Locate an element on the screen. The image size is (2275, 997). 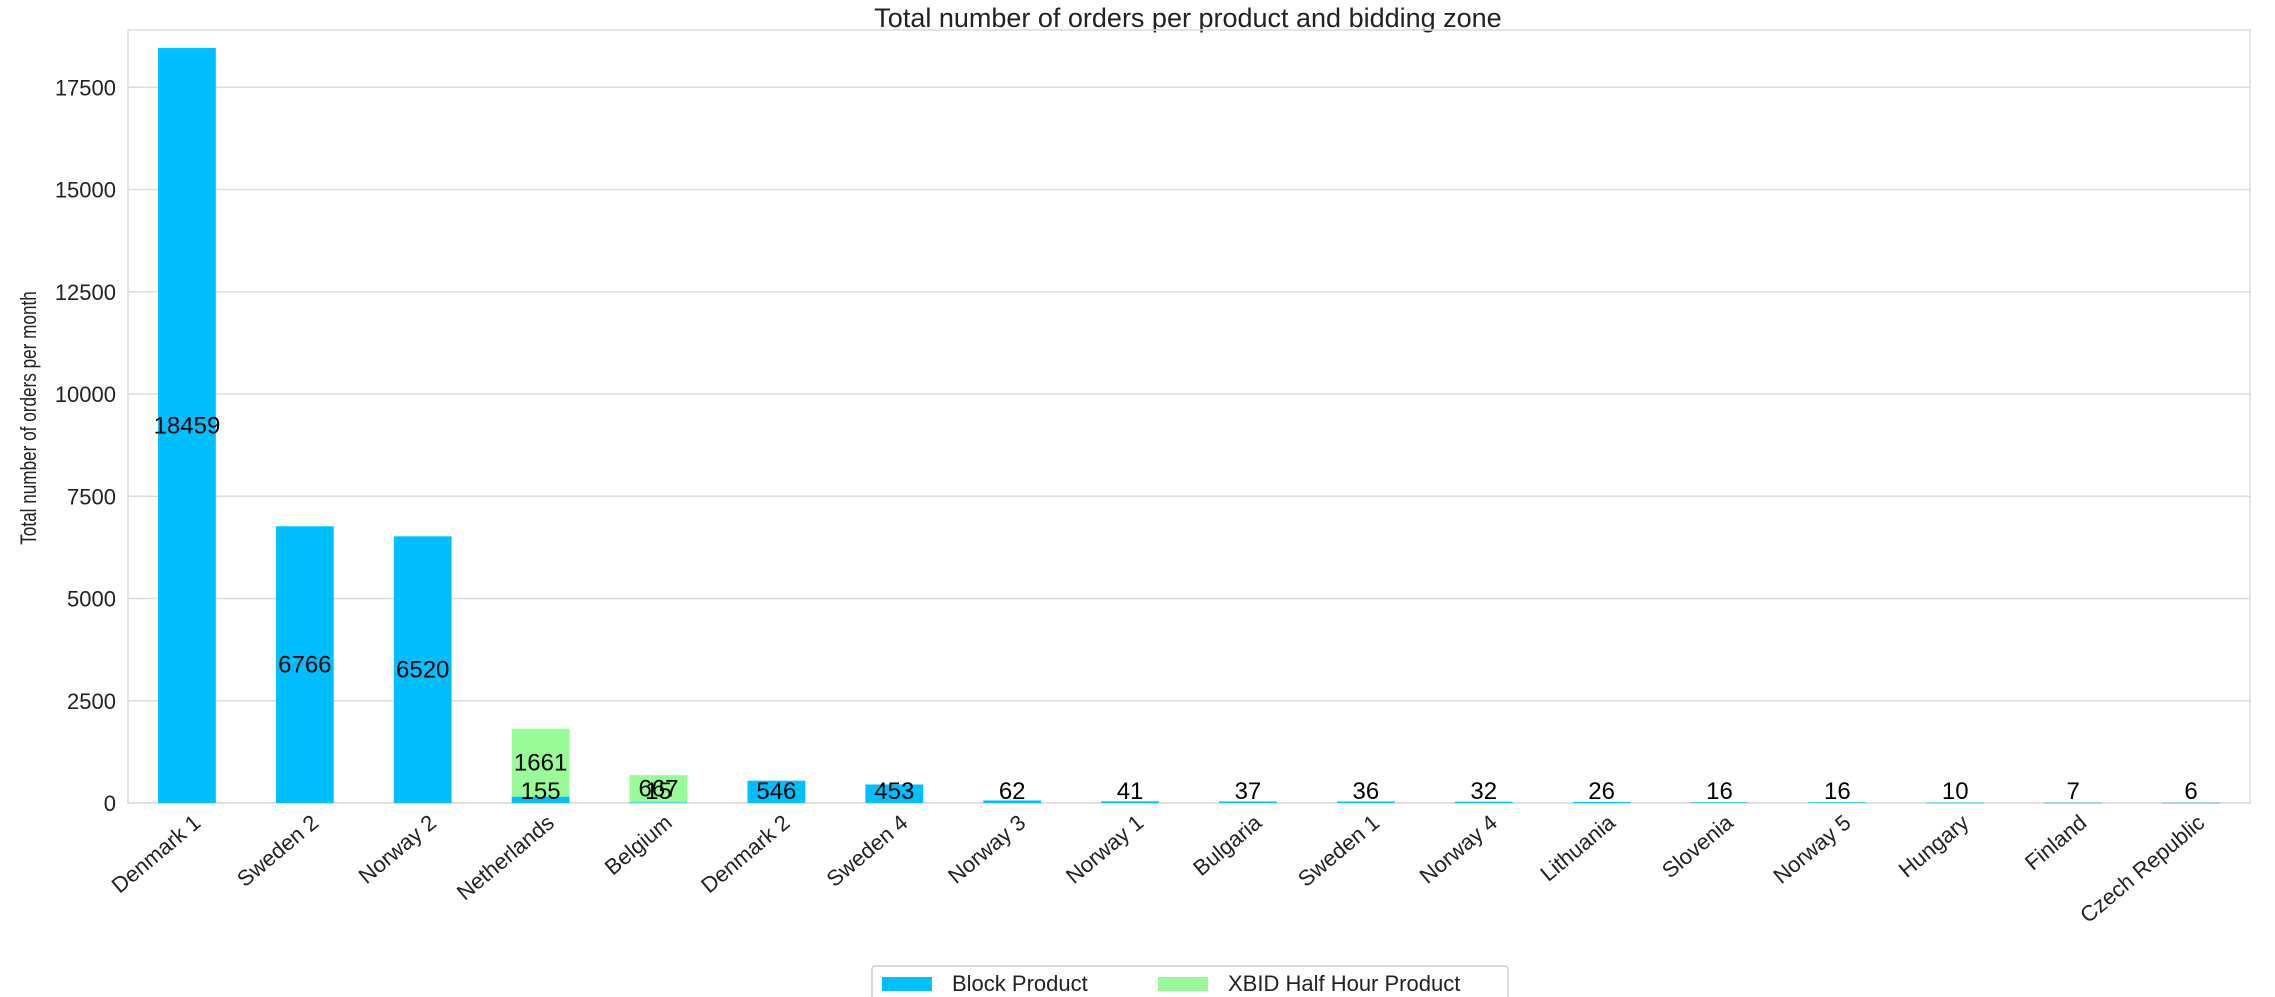
data-label-block-product-lithuania: 26 is located at coordinates (1601, 791).